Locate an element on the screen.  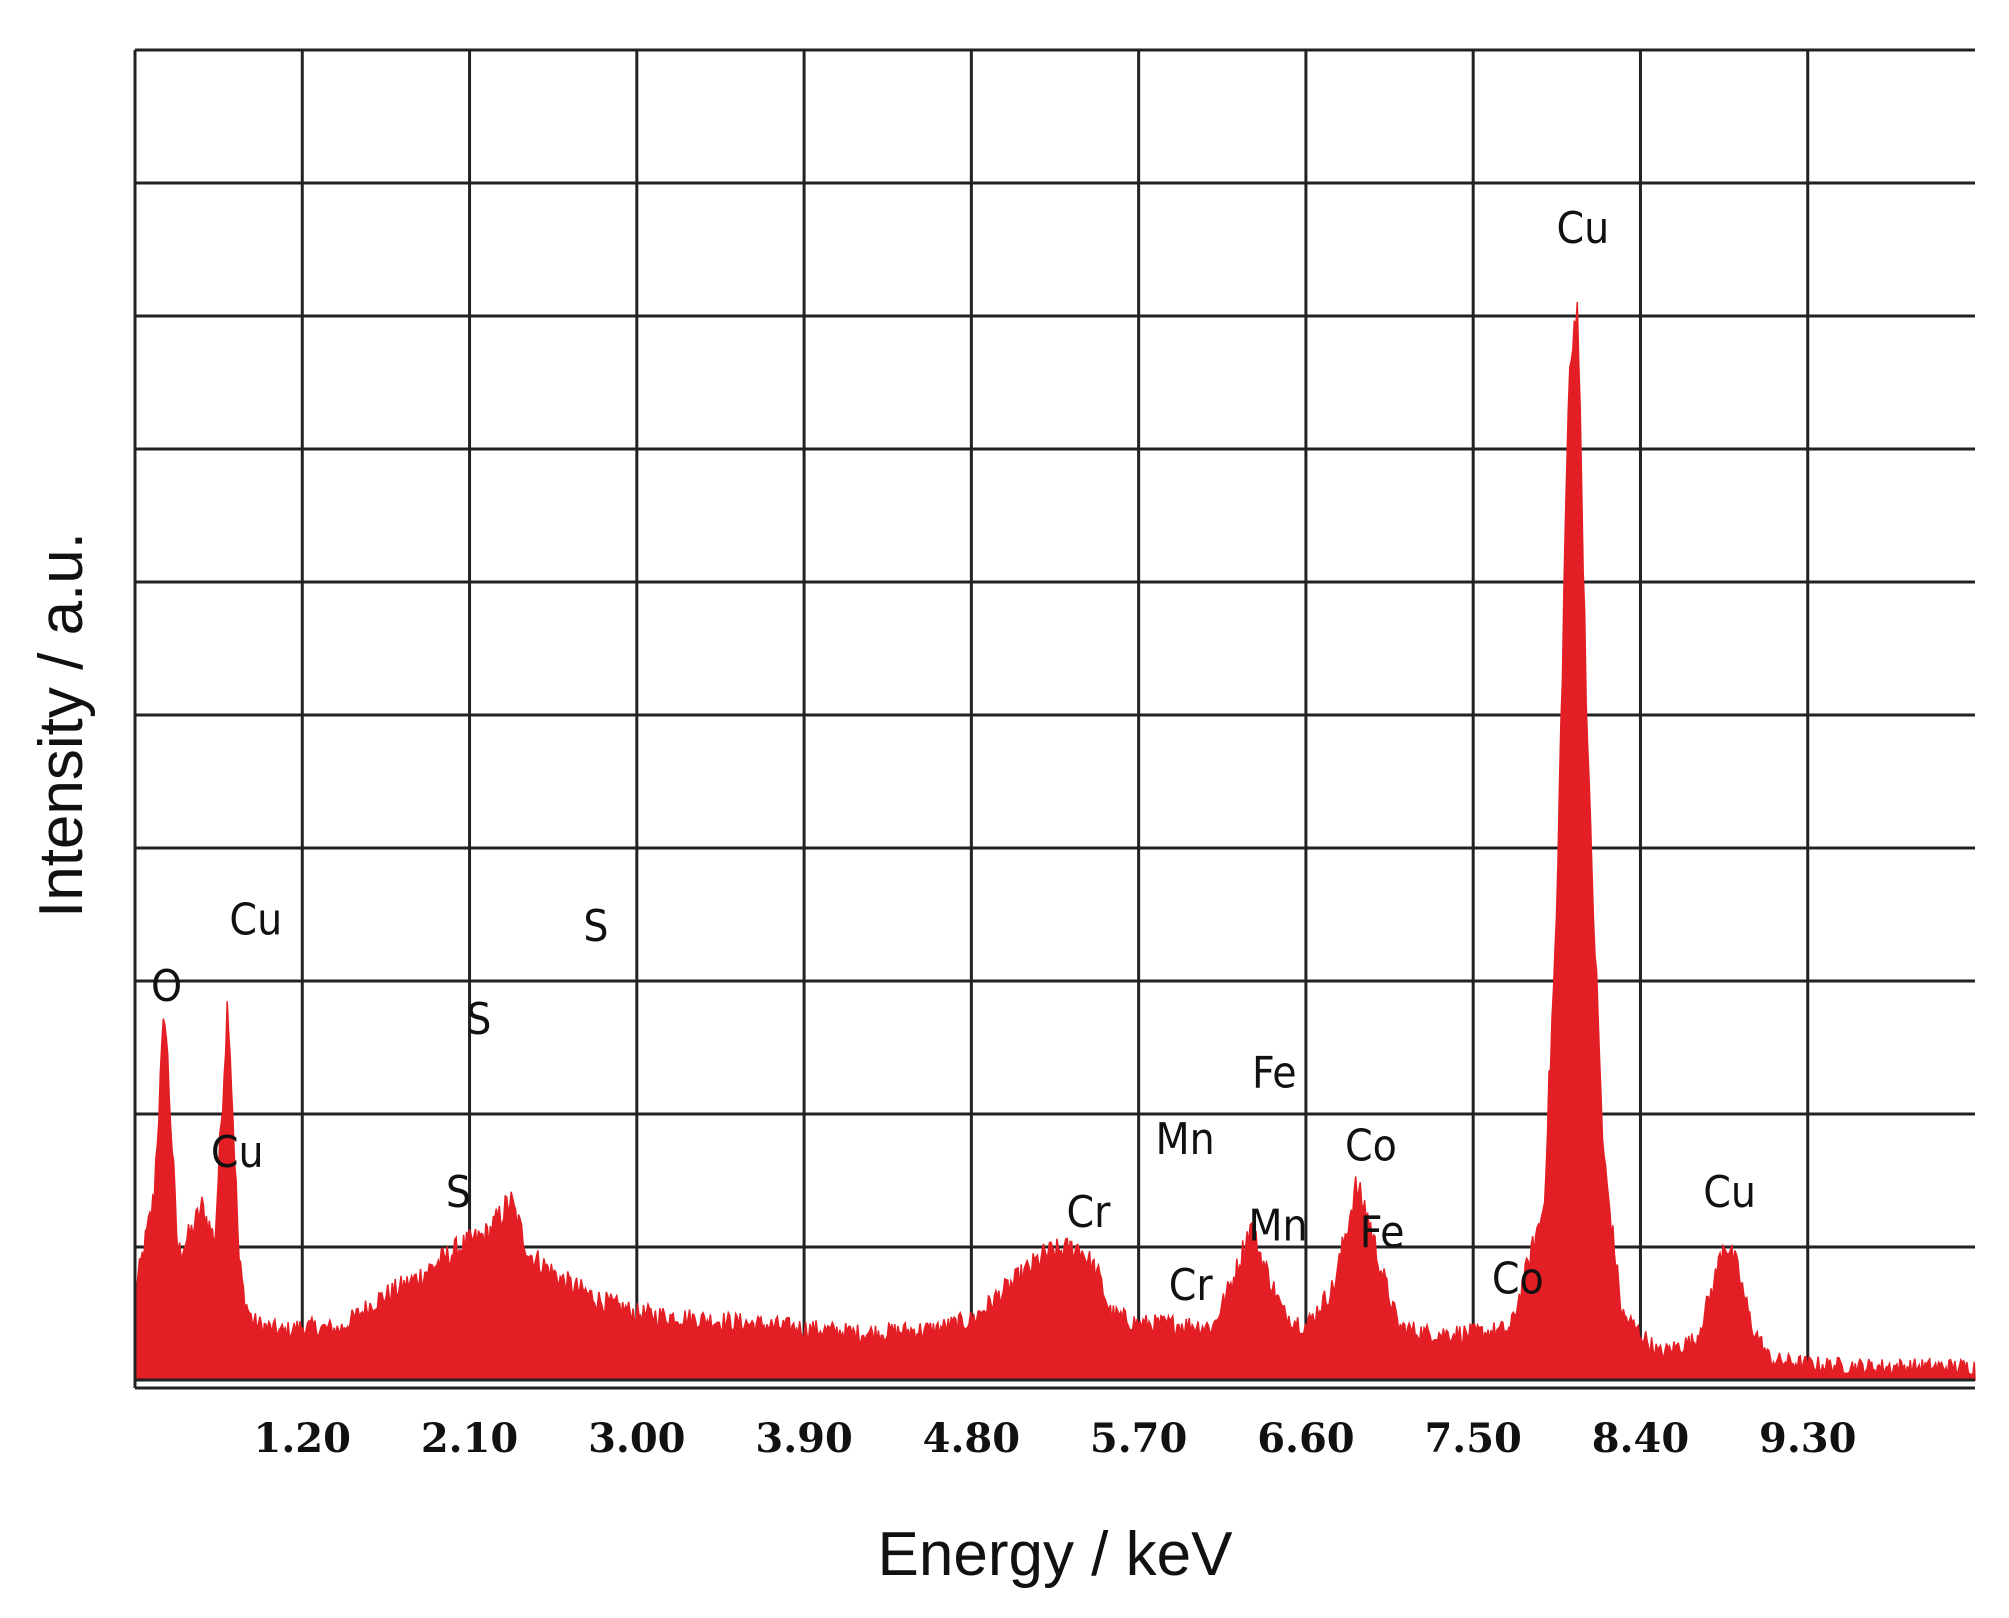
x-tick-labels: 1.20 2.10 3.00 3.90 4.80 5.70 6.60 7.50 8.40 9.30 is located at coordinates (1055, 1438).